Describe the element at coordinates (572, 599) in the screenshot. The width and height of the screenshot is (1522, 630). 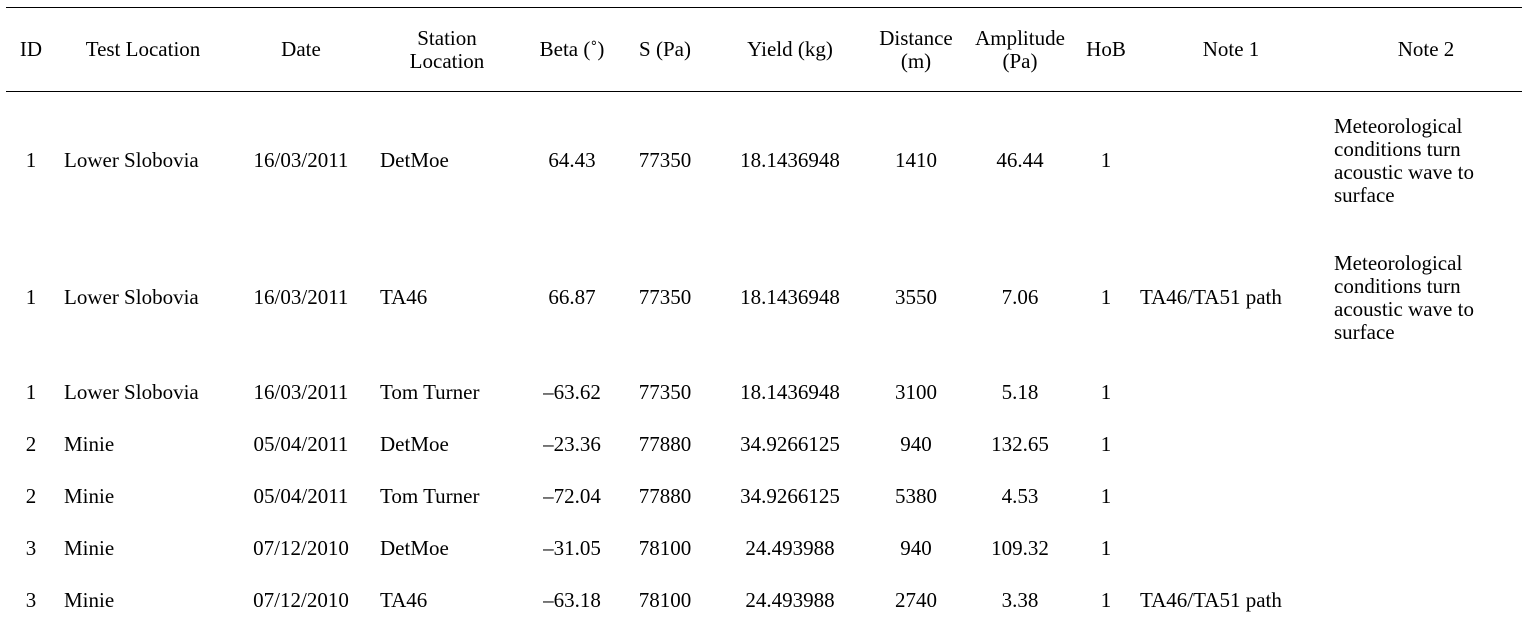
I see `cell-beta: –63.18` at that location.